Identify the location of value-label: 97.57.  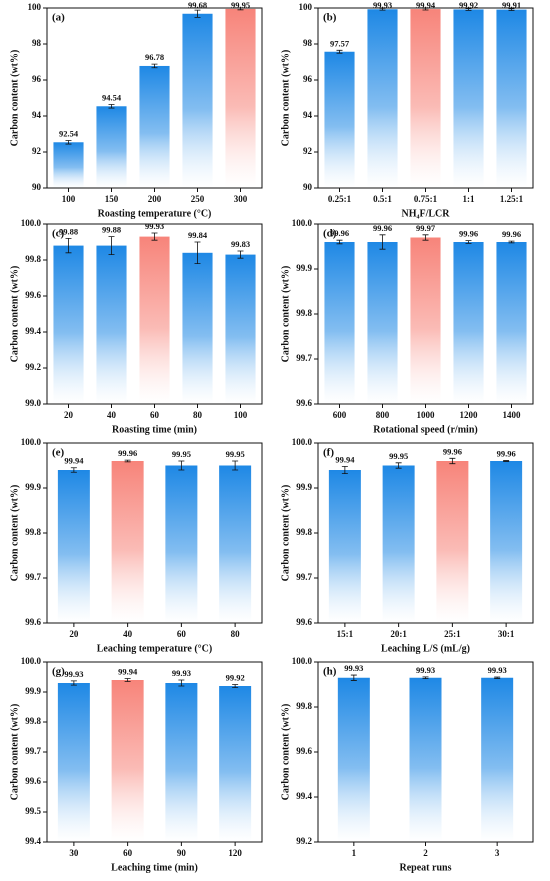
(340, 43).